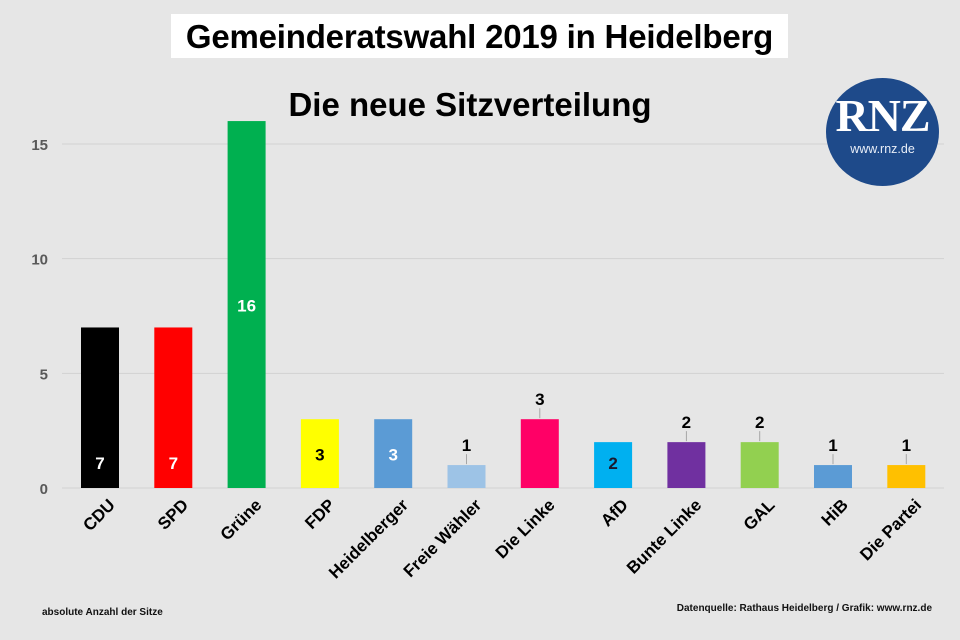 This screenshot has width=960, height=640. I want to click on bar-spd, so click(173, 407).